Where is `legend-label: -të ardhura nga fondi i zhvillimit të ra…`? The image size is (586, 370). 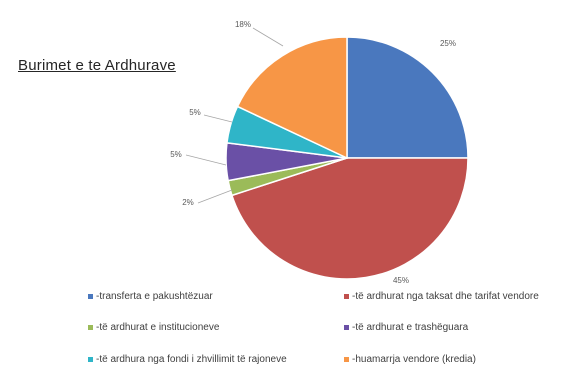 legend-label: -të ardhura nga fondi i zhvillimit të ra… is located at coordinates (191, 359).